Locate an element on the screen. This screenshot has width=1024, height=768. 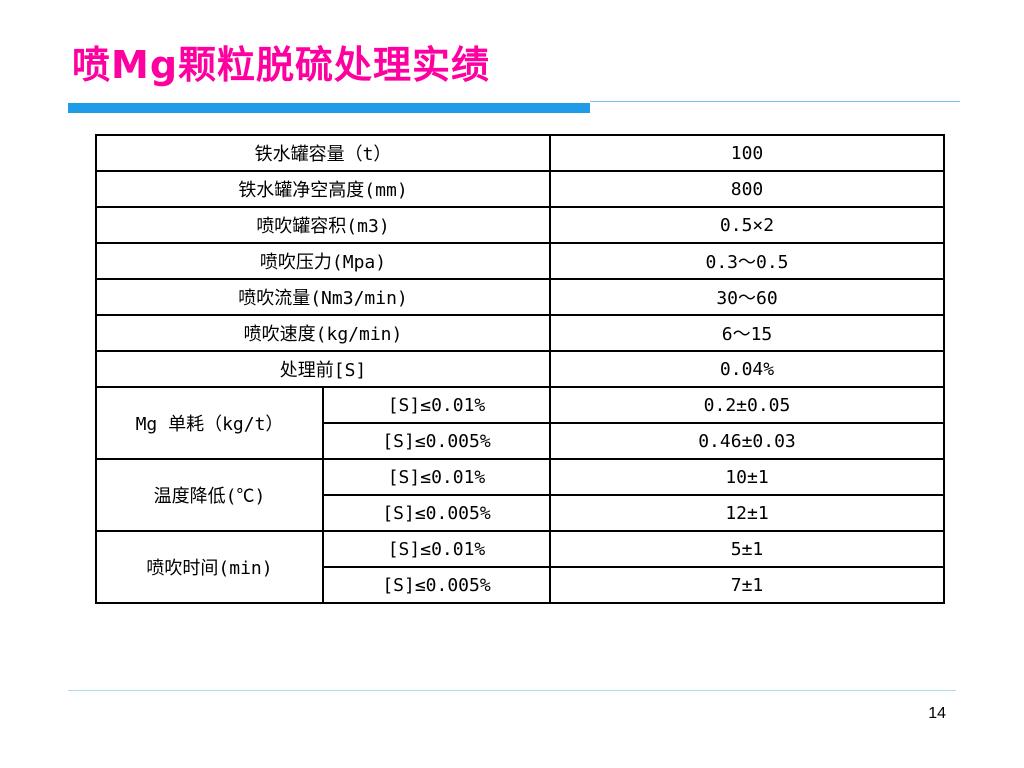
table-row: 喷吹时间(min) [S]≤0.01% 5±1 is located at coordinates (520, 567).